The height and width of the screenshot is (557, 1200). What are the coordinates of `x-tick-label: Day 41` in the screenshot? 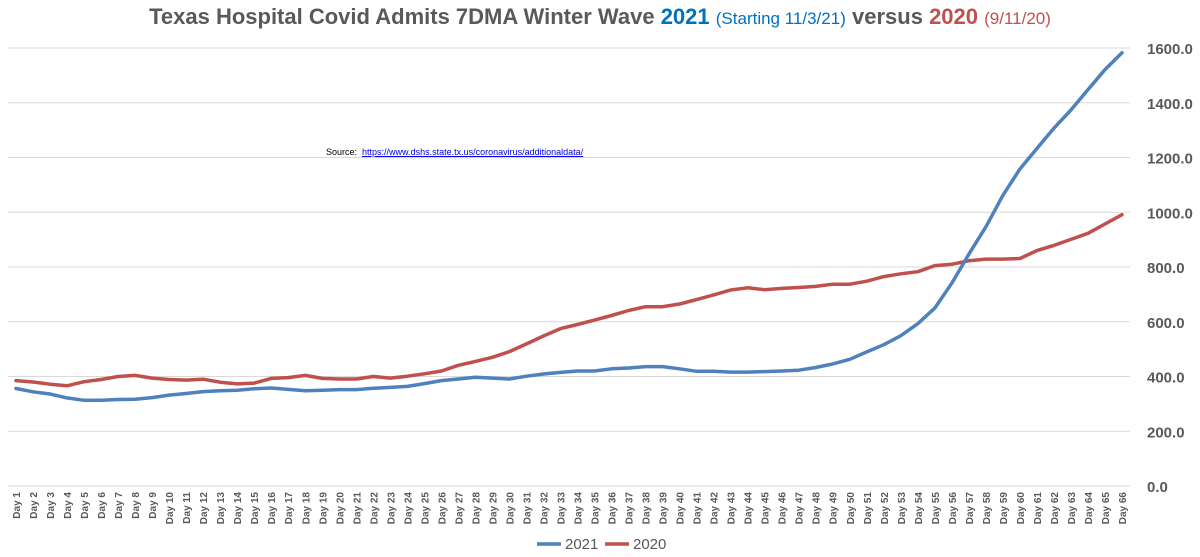 It's located at (698, 508).